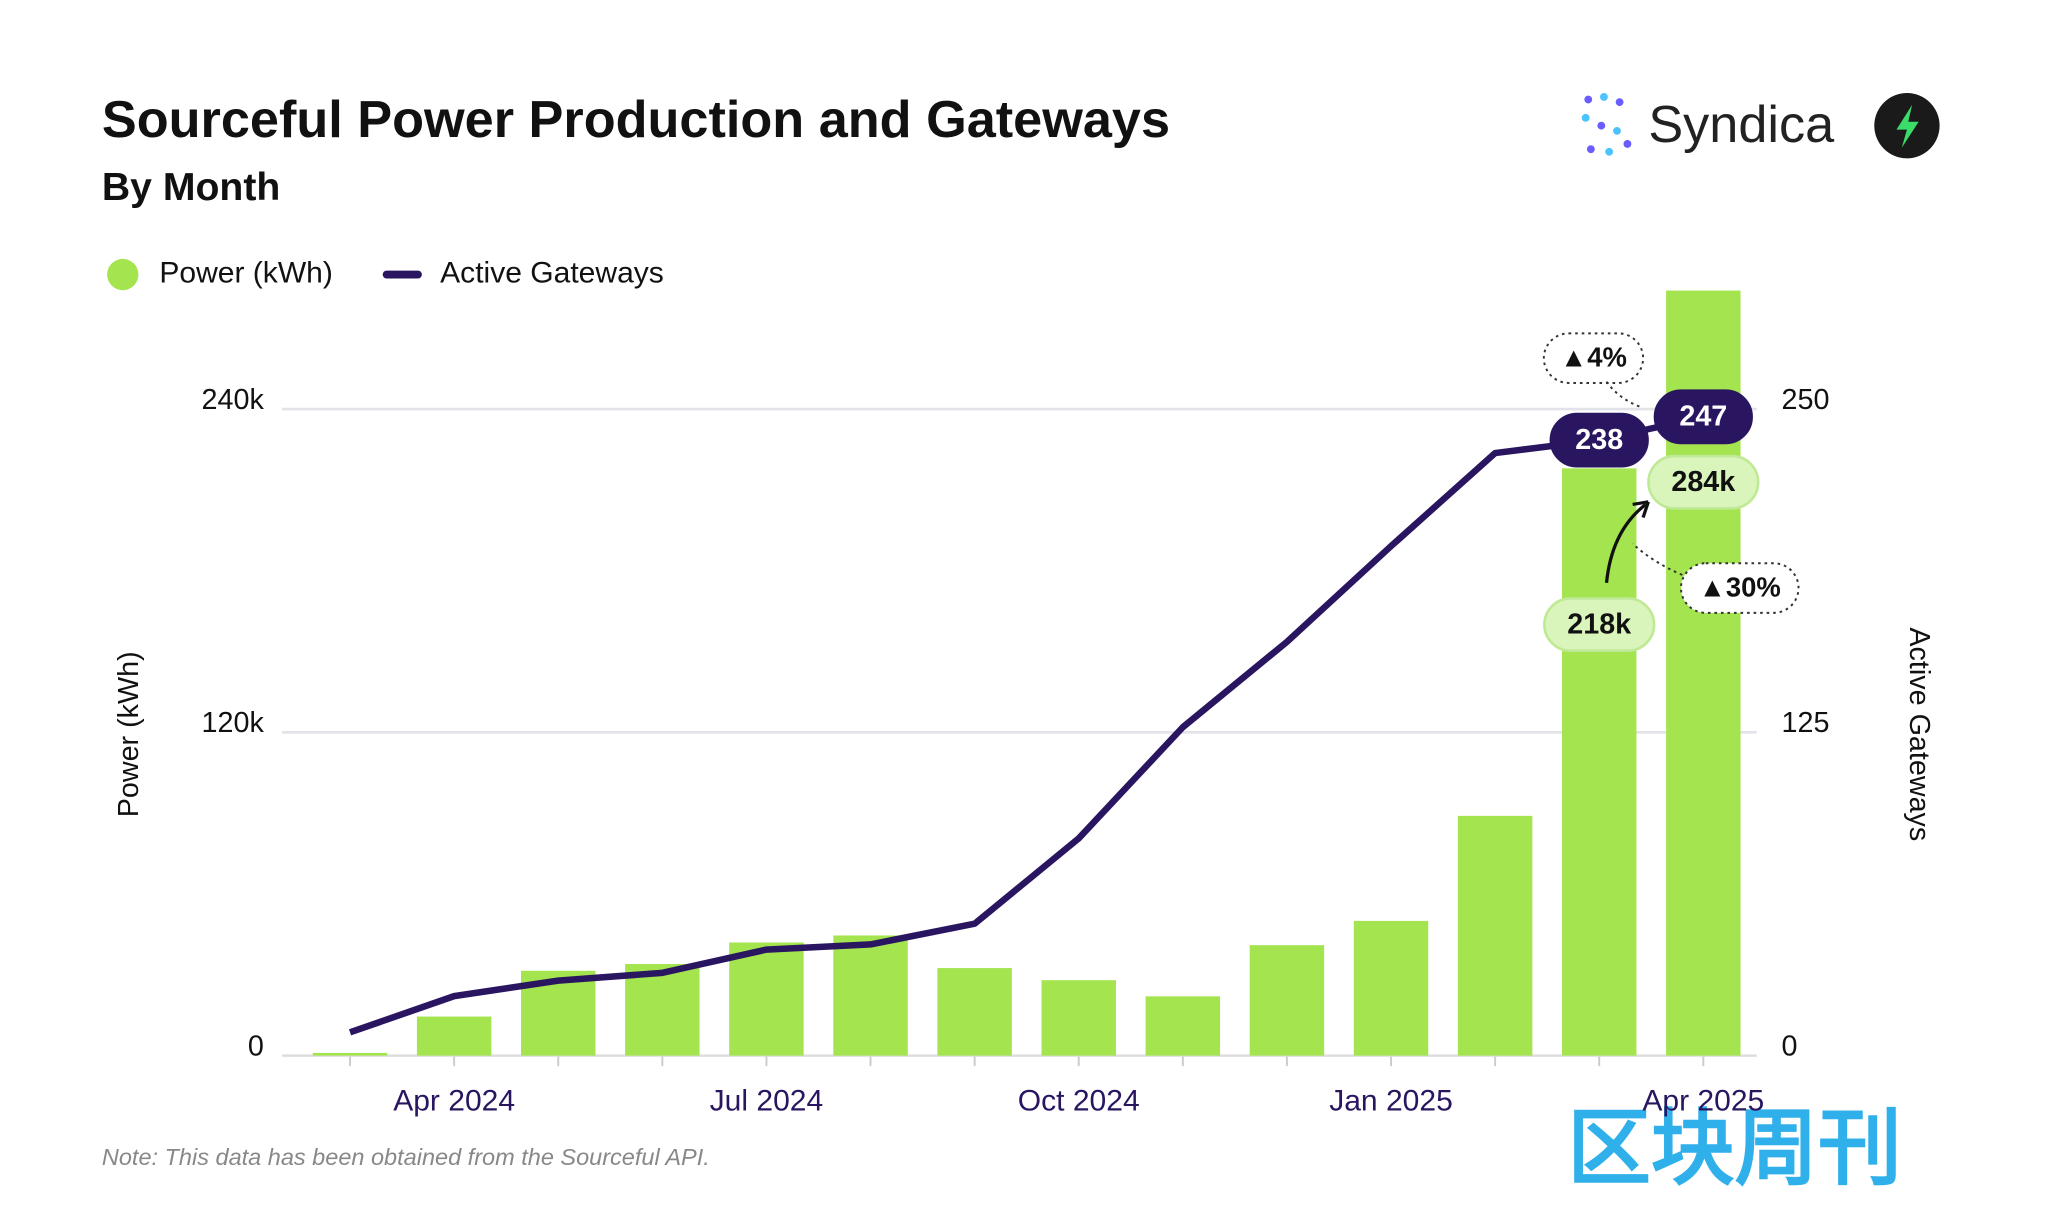  I want to click on y-tick-label: 120k, so click(233, 723).